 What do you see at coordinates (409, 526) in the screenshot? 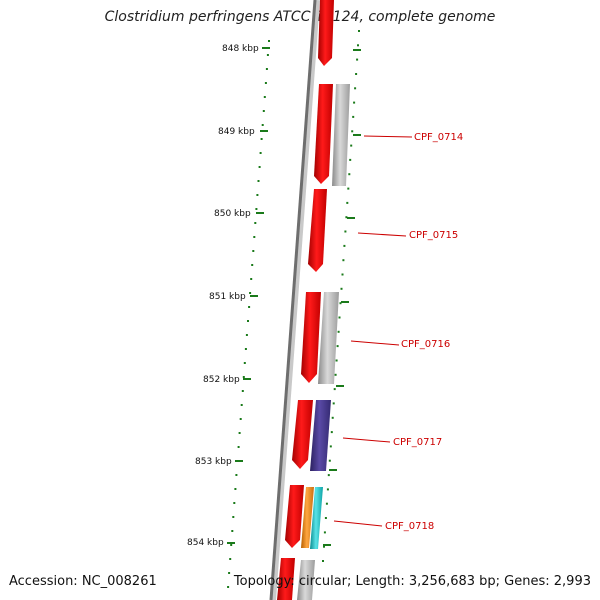
I see `gene-label-text: CPF_0718` at bounding box center [409, 526].